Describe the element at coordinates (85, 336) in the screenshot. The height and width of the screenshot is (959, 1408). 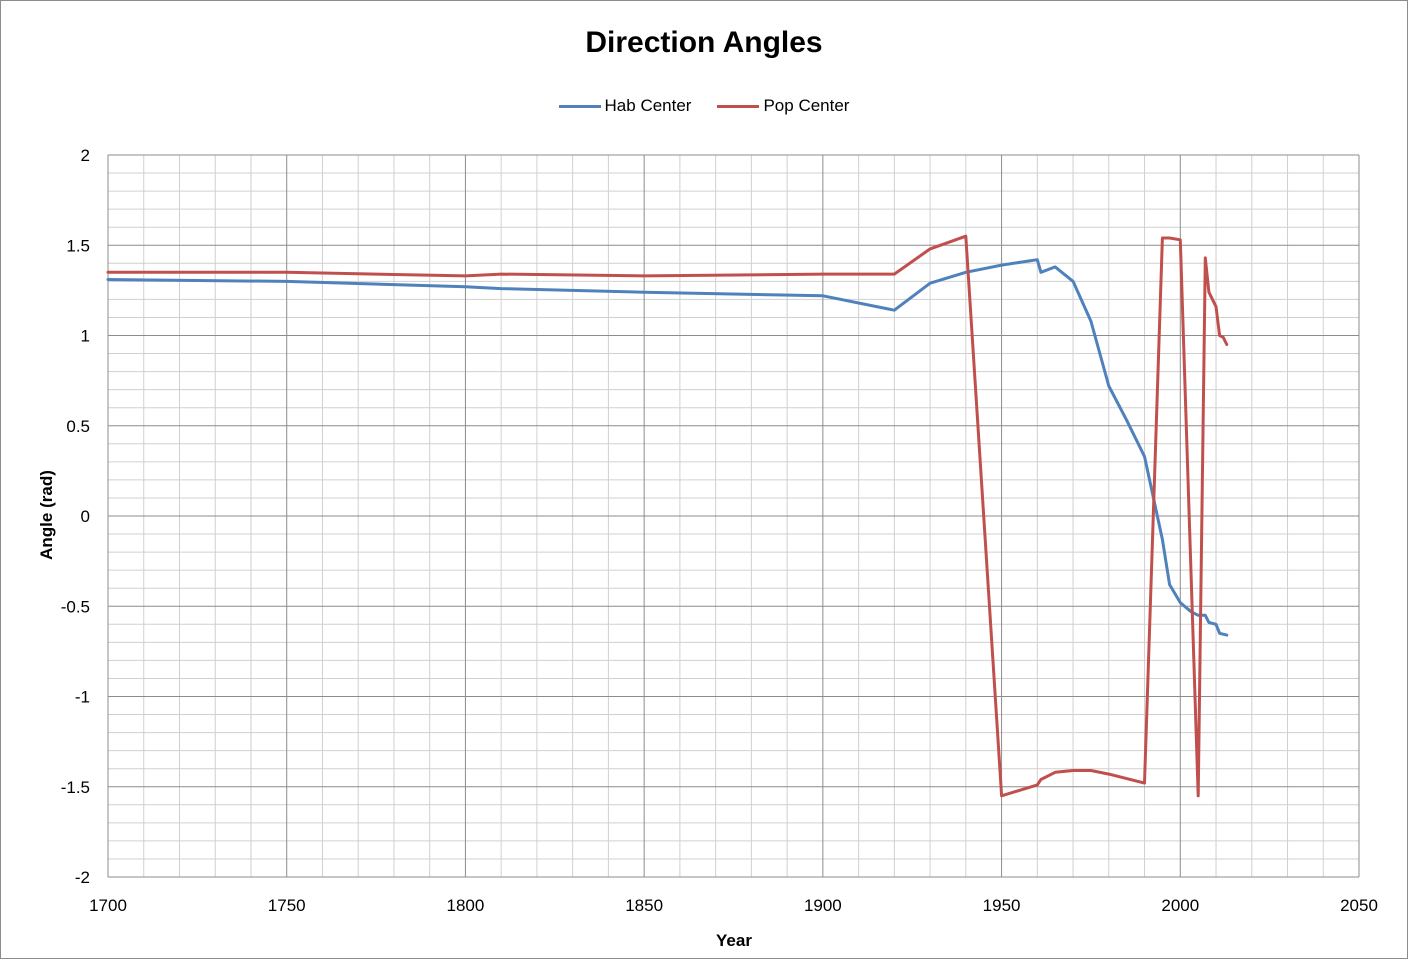
I see `y-tick-label: 1` at that location.